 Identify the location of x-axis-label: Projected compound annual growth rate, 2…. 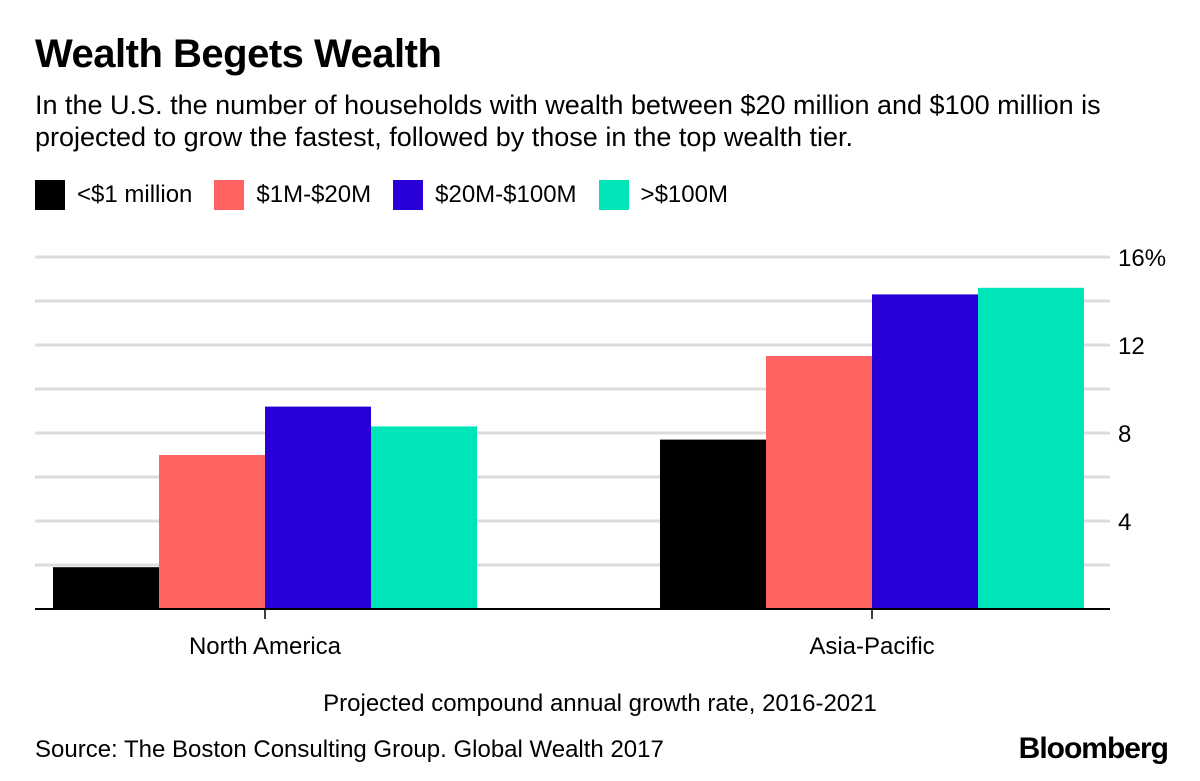
(600, 703).